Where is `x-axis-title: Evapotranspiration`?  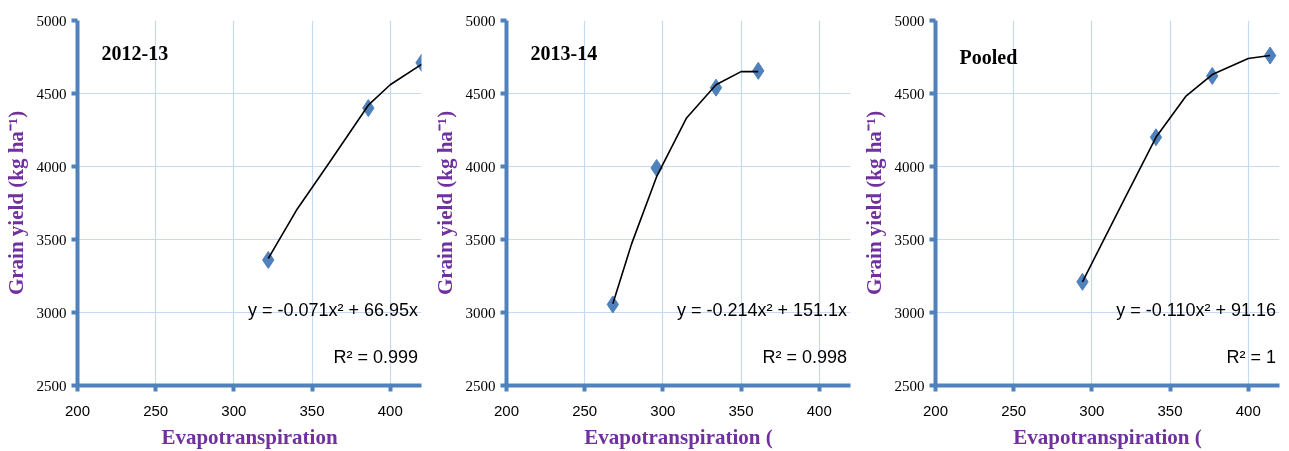 x-axis-title: Evapotranspiration is located at coordinates (249, 436).